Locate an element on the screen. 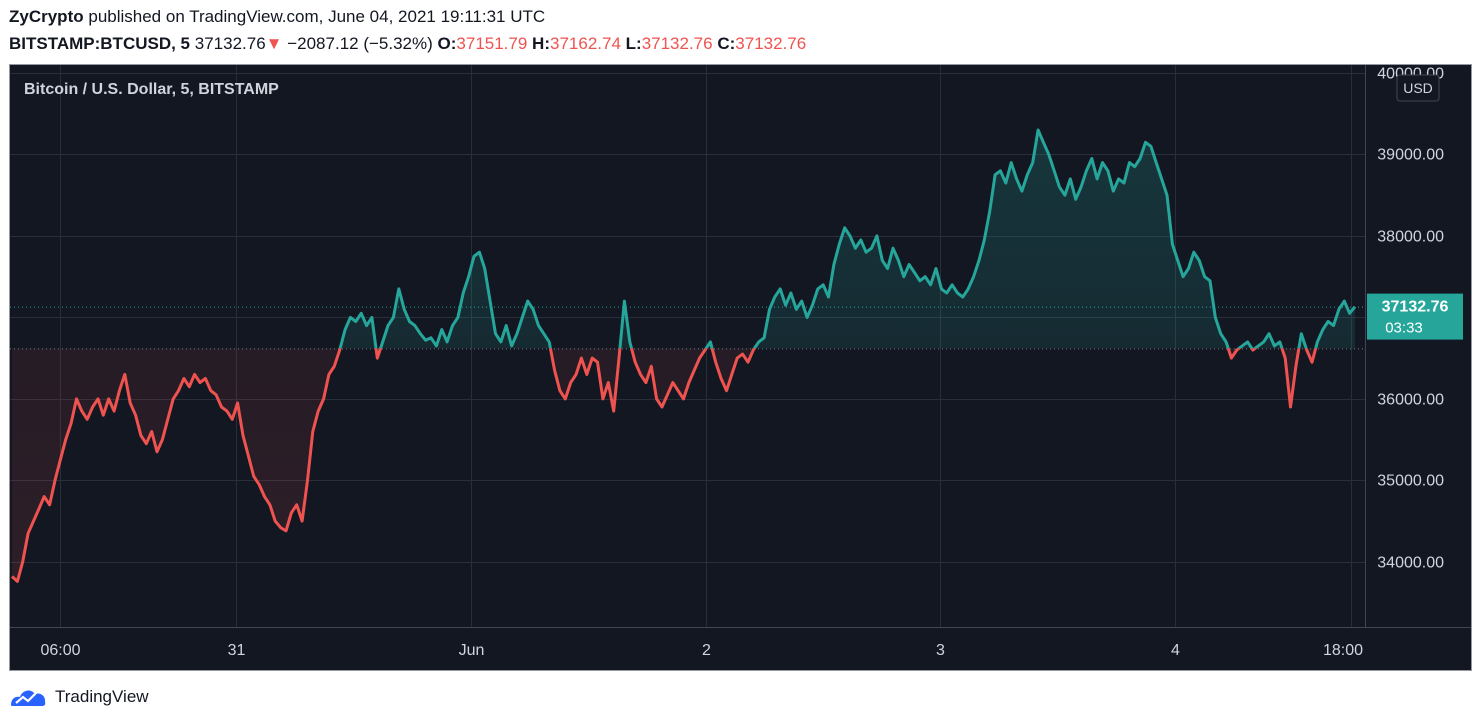  x-tick-label: Jun is located at coordinates (472, 650).